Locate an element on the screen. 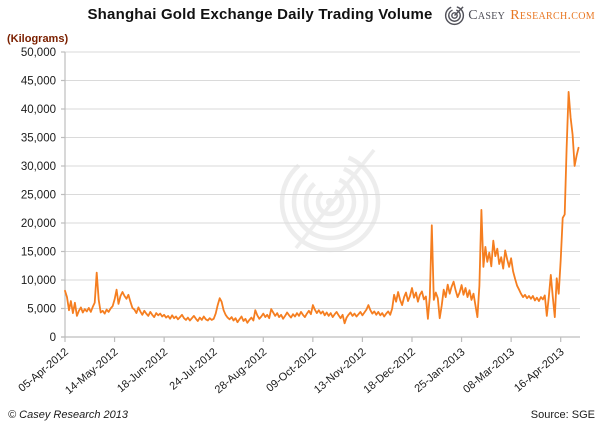 Image resolution: width=600 pixels, height=428 pixels. casey-research-logo: Casey Research.com is located at coordinates (519, 15).